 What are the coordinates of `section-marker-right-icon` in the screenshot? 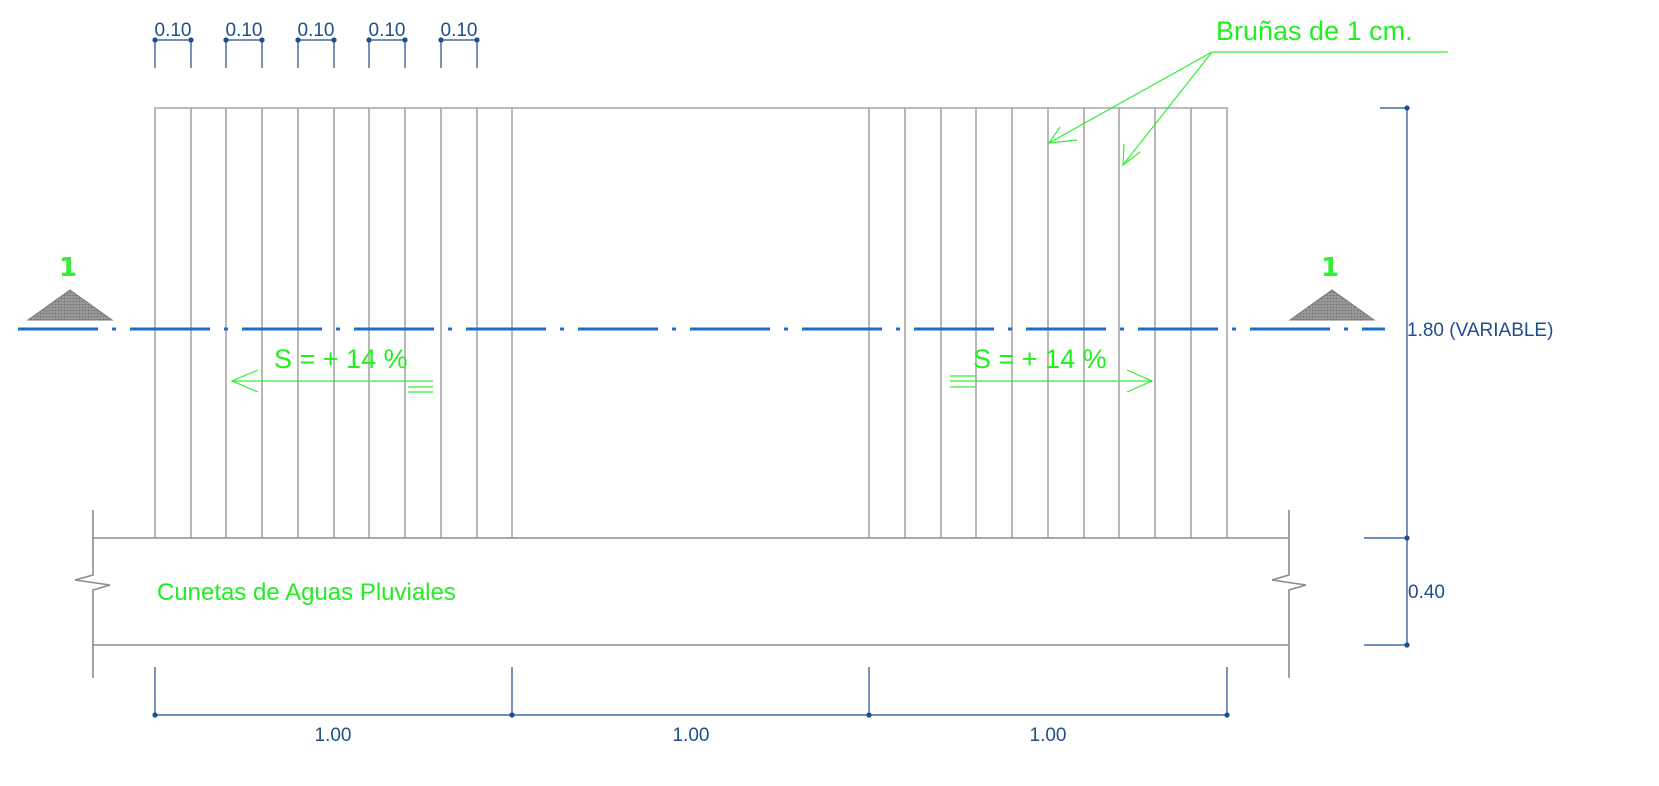 It's located at (1332, 305).